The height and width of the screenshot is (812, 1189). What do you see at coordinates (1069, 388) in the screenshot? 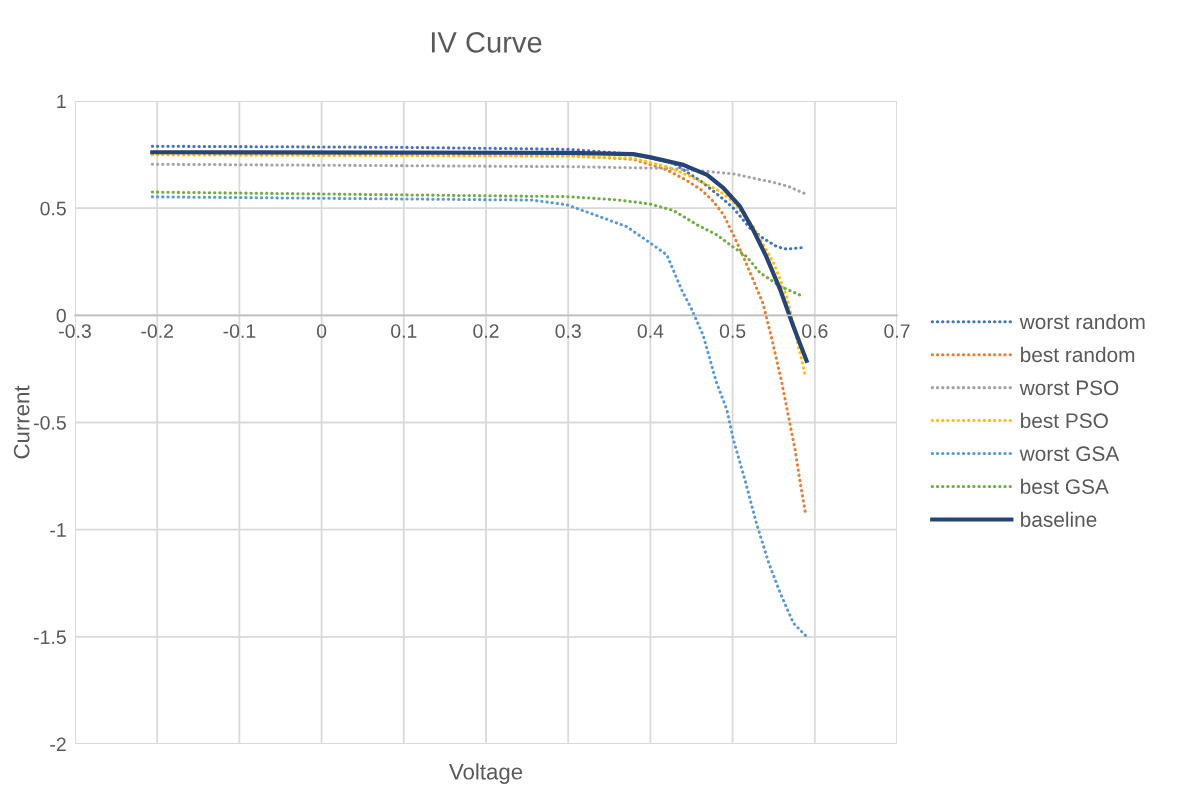
I see `legend-label: worst PSO` at bounding box center [1069, 388].